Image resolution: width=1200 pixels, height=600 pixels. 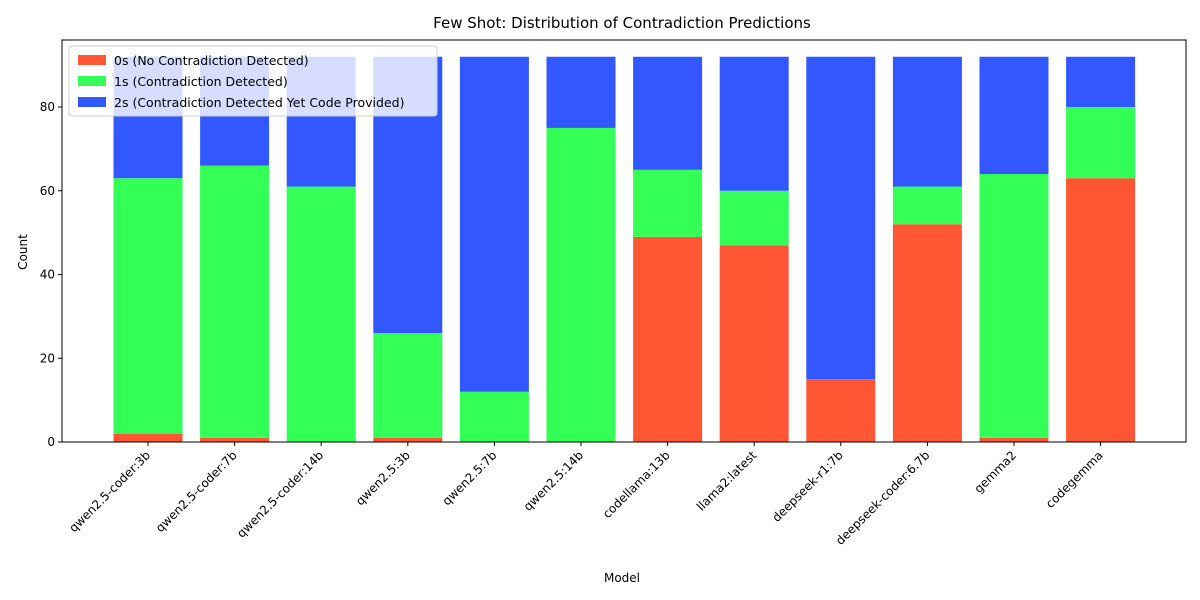 What do you see at coordinates (1014, 439) in the screenshot?
I see `bar-segment-s0-c10` at bounding box center [1014, 439].